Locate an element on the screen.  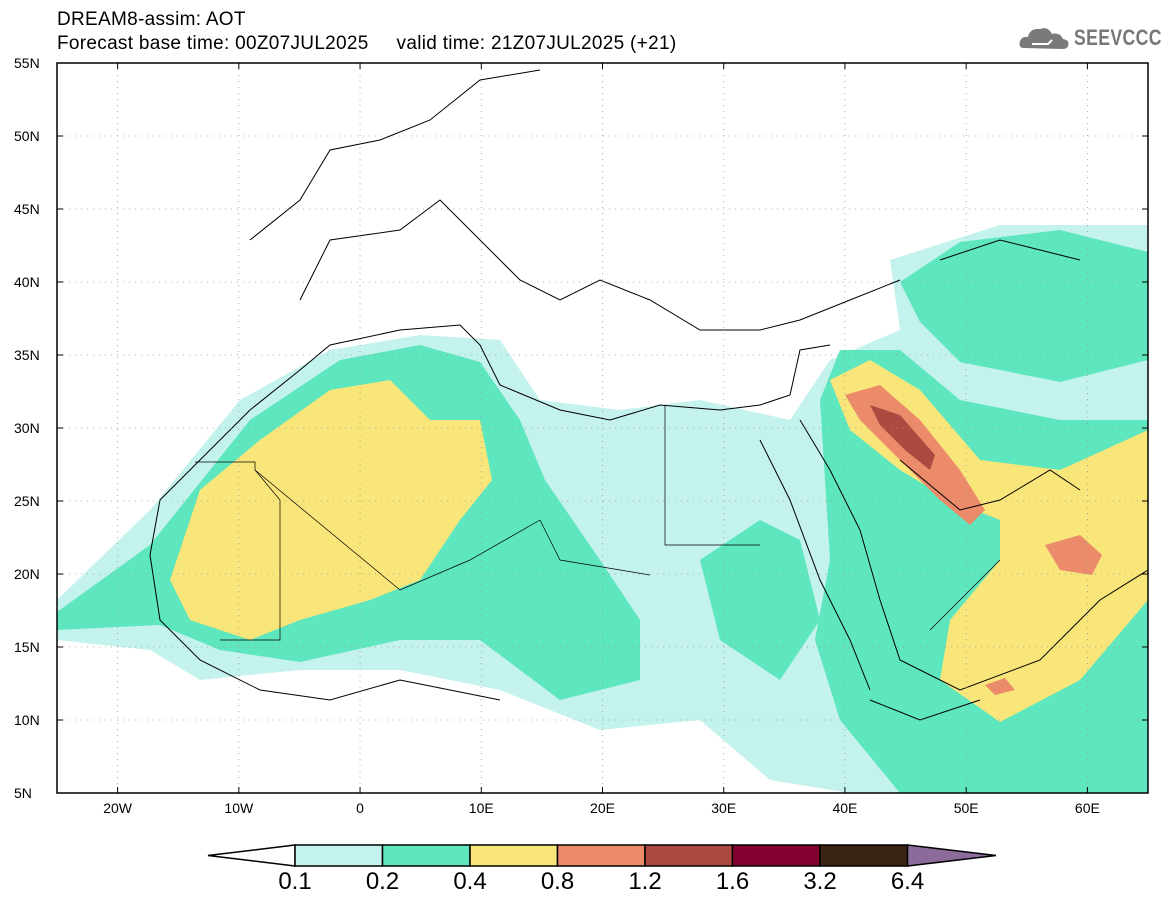
aot-level-0.2-central is located at coordinates (760, 600).